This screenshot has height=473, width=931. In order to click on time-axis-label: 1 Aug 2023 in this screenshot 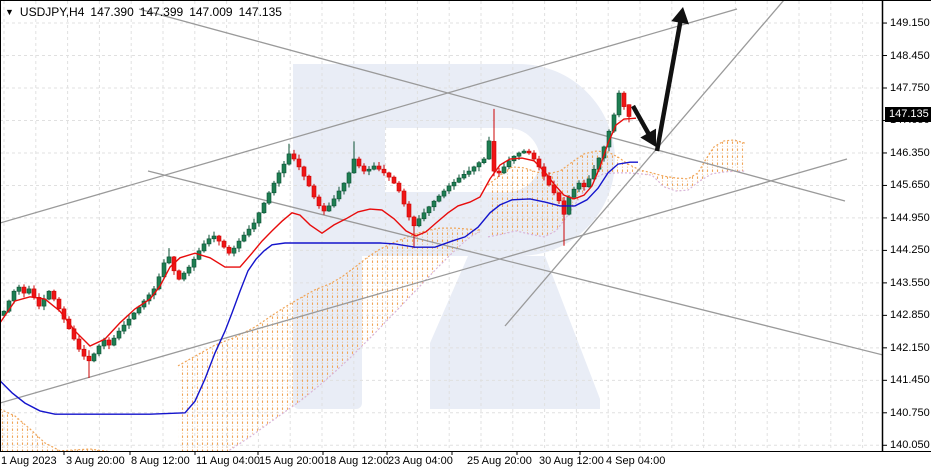, I will do `click(29, 461)`.